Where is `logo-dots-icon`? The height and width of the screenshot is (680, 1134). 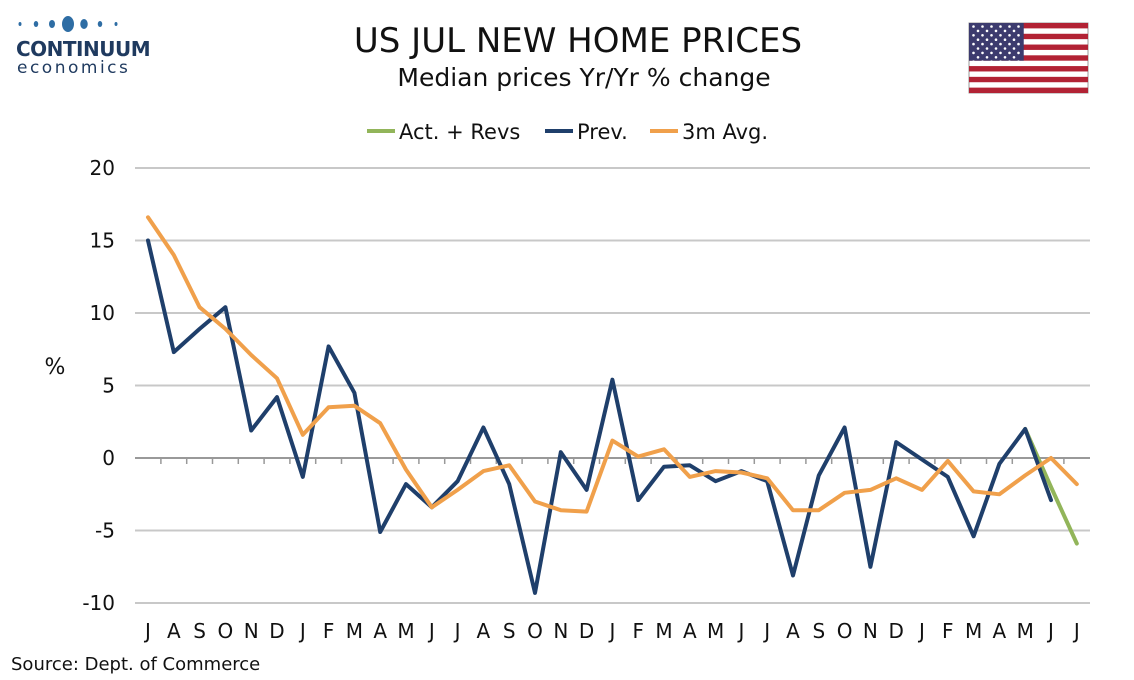 logo-dots-icon is located at coordinates (68, 24).